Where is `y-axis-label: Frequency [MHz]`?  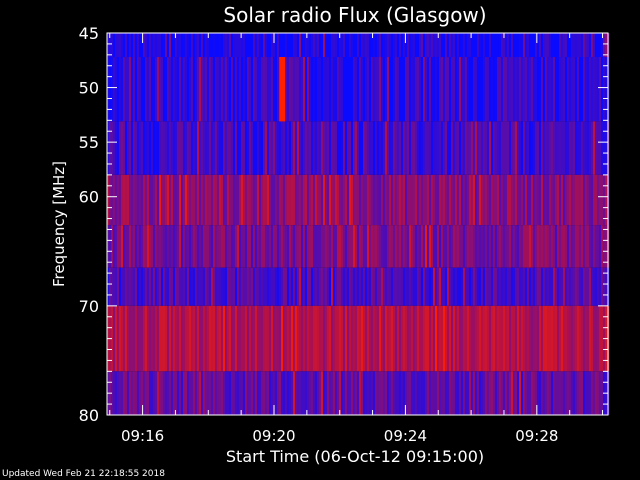 y-axis-label: Frequency [MHz] is located at coordinates (59, 224).